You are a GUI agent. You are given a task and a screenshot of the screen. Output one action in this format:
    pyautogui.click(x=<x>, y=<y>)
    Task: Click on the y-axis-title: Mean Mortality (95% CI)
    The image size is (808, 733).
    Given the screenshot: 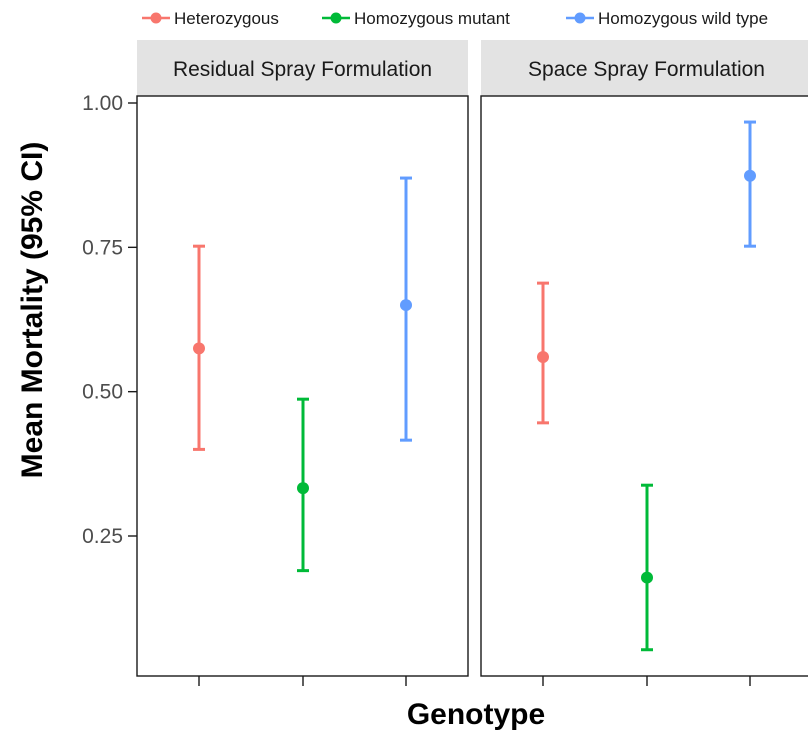 What is the action you would take?
    pyautogui.click(x=32, y=310)
    